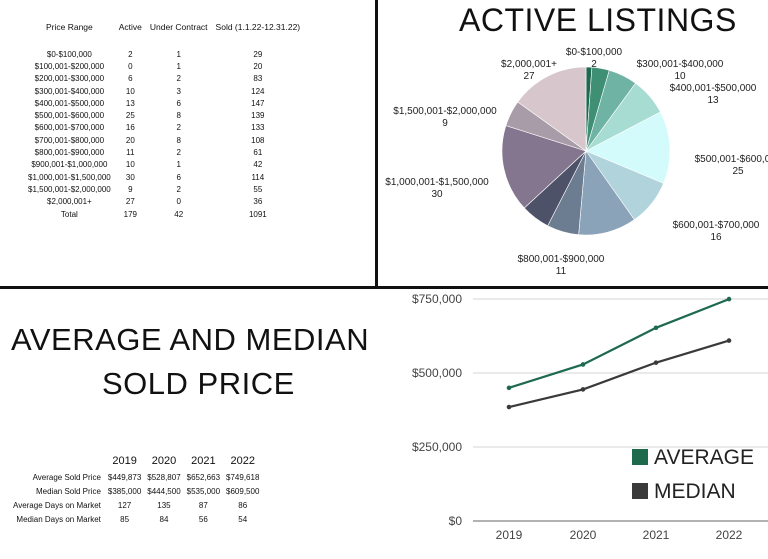 Image resolution: width=768 pixels, height=559 pixels. Describe the element at coordinates (164, 477) in the screenshot. I see `table-cell: $528,807` at that location.